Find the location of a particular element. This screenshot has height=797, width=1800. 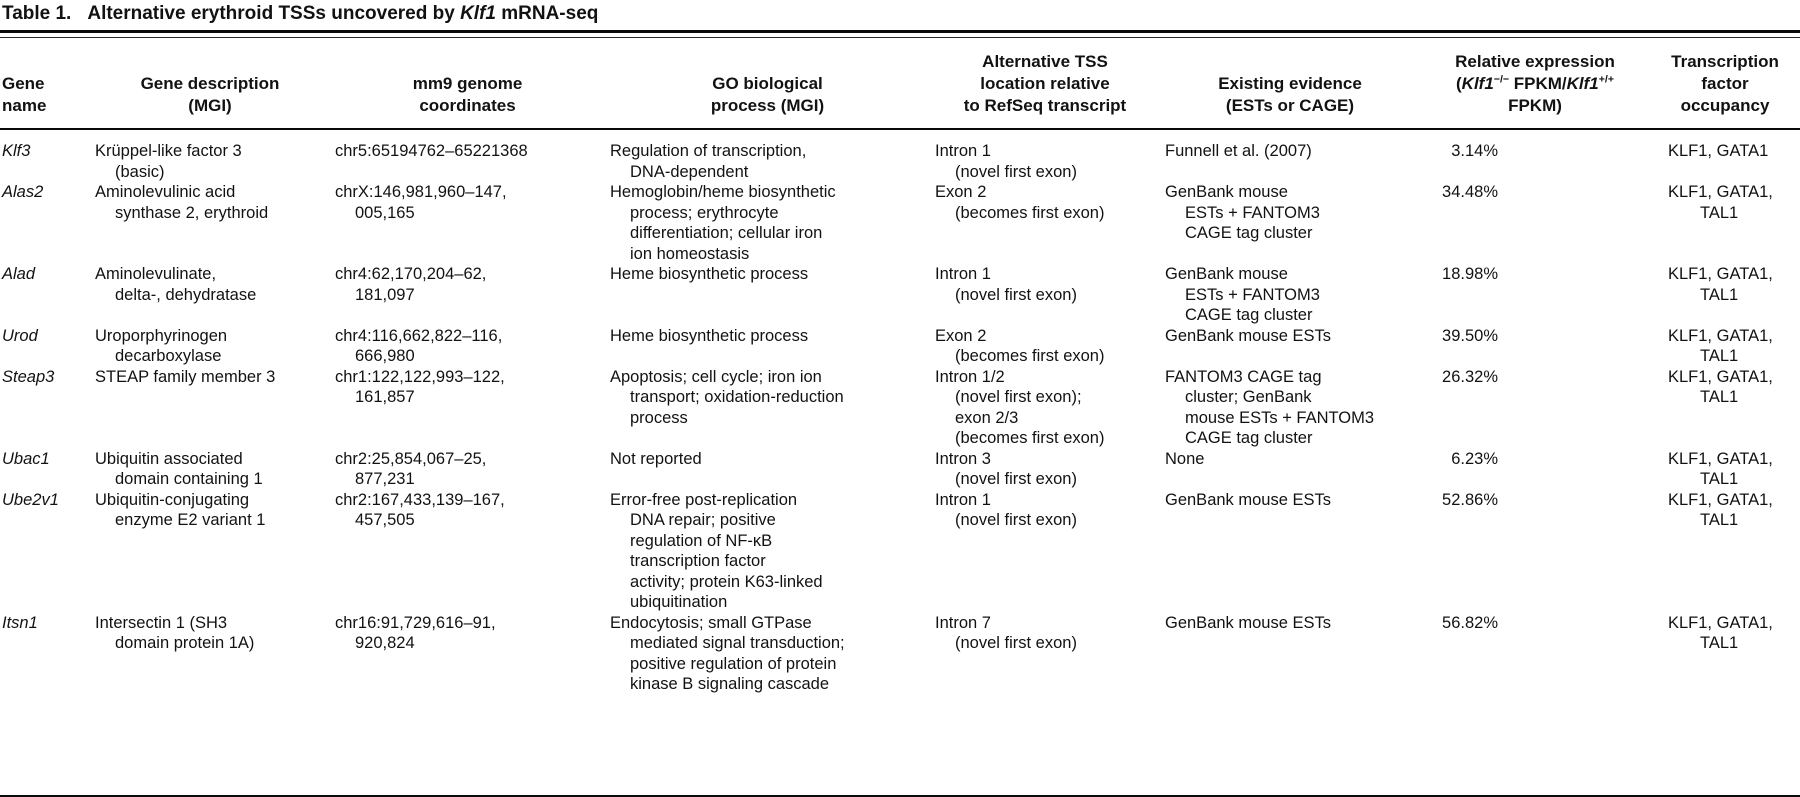

genome-coordinates-cell: chr1:122,122,993–122, 161,857 is located at coordinates (420, 387).